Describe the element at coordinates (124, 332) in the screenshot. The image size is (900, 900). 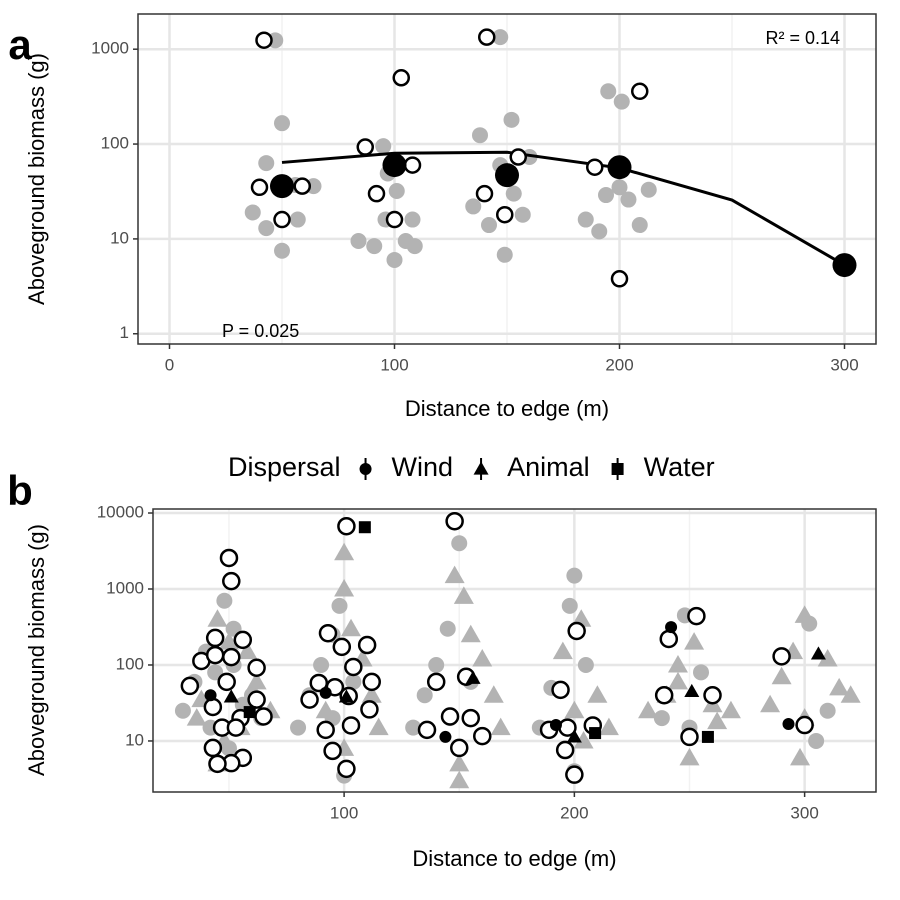
I see `y-tick-label: 1` at that location.